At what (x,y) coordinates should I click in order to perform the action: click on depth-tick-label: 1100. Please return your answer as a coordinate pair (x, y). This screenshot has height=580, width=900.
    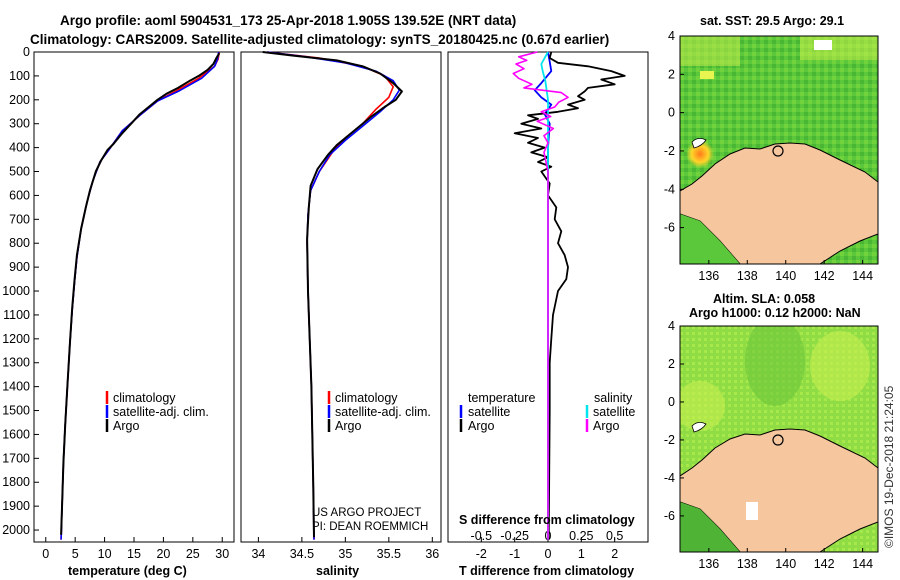
    Looking at the image, I should click on (16, 315).